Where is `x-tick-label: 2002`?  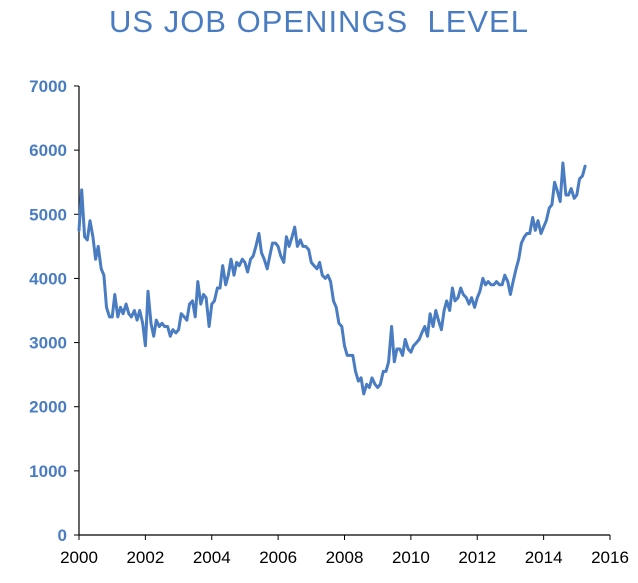 x-tick-label: 2002 is located at coordinates (145, 557).